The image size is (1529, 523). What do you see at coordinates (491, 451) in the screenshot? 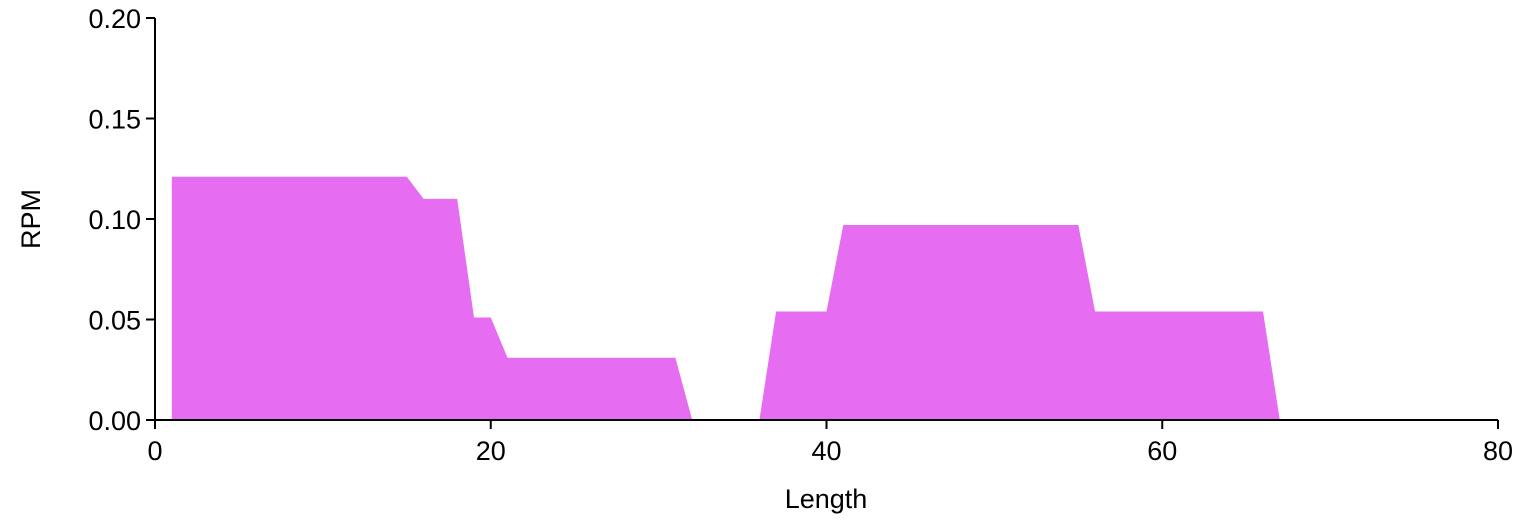
I see `x-tick-label: 20` at bounding box center [491, 451].